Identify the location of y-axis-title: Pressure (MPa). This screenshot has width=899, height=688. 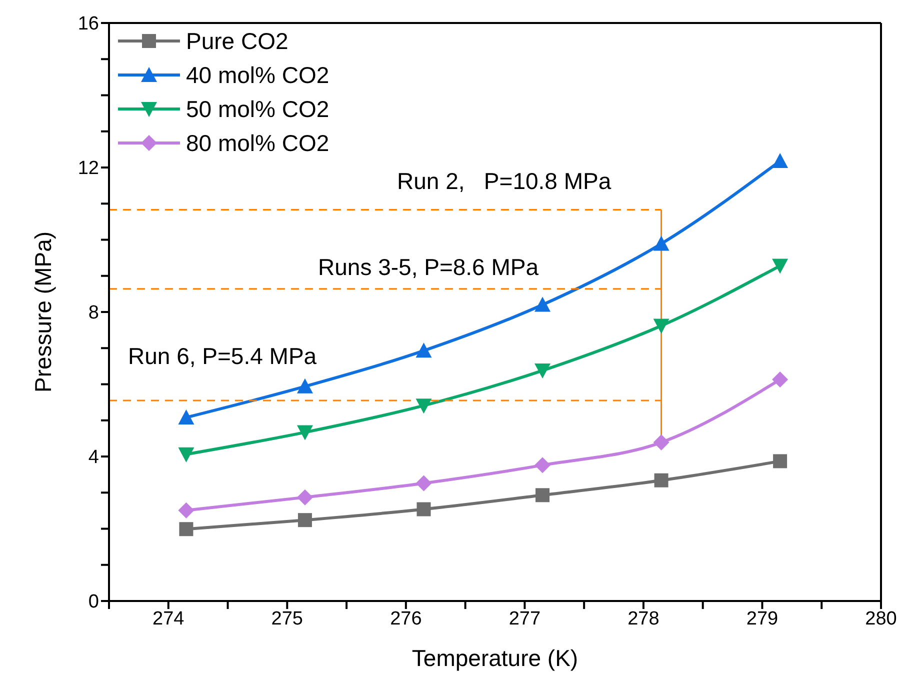
(43, 312).